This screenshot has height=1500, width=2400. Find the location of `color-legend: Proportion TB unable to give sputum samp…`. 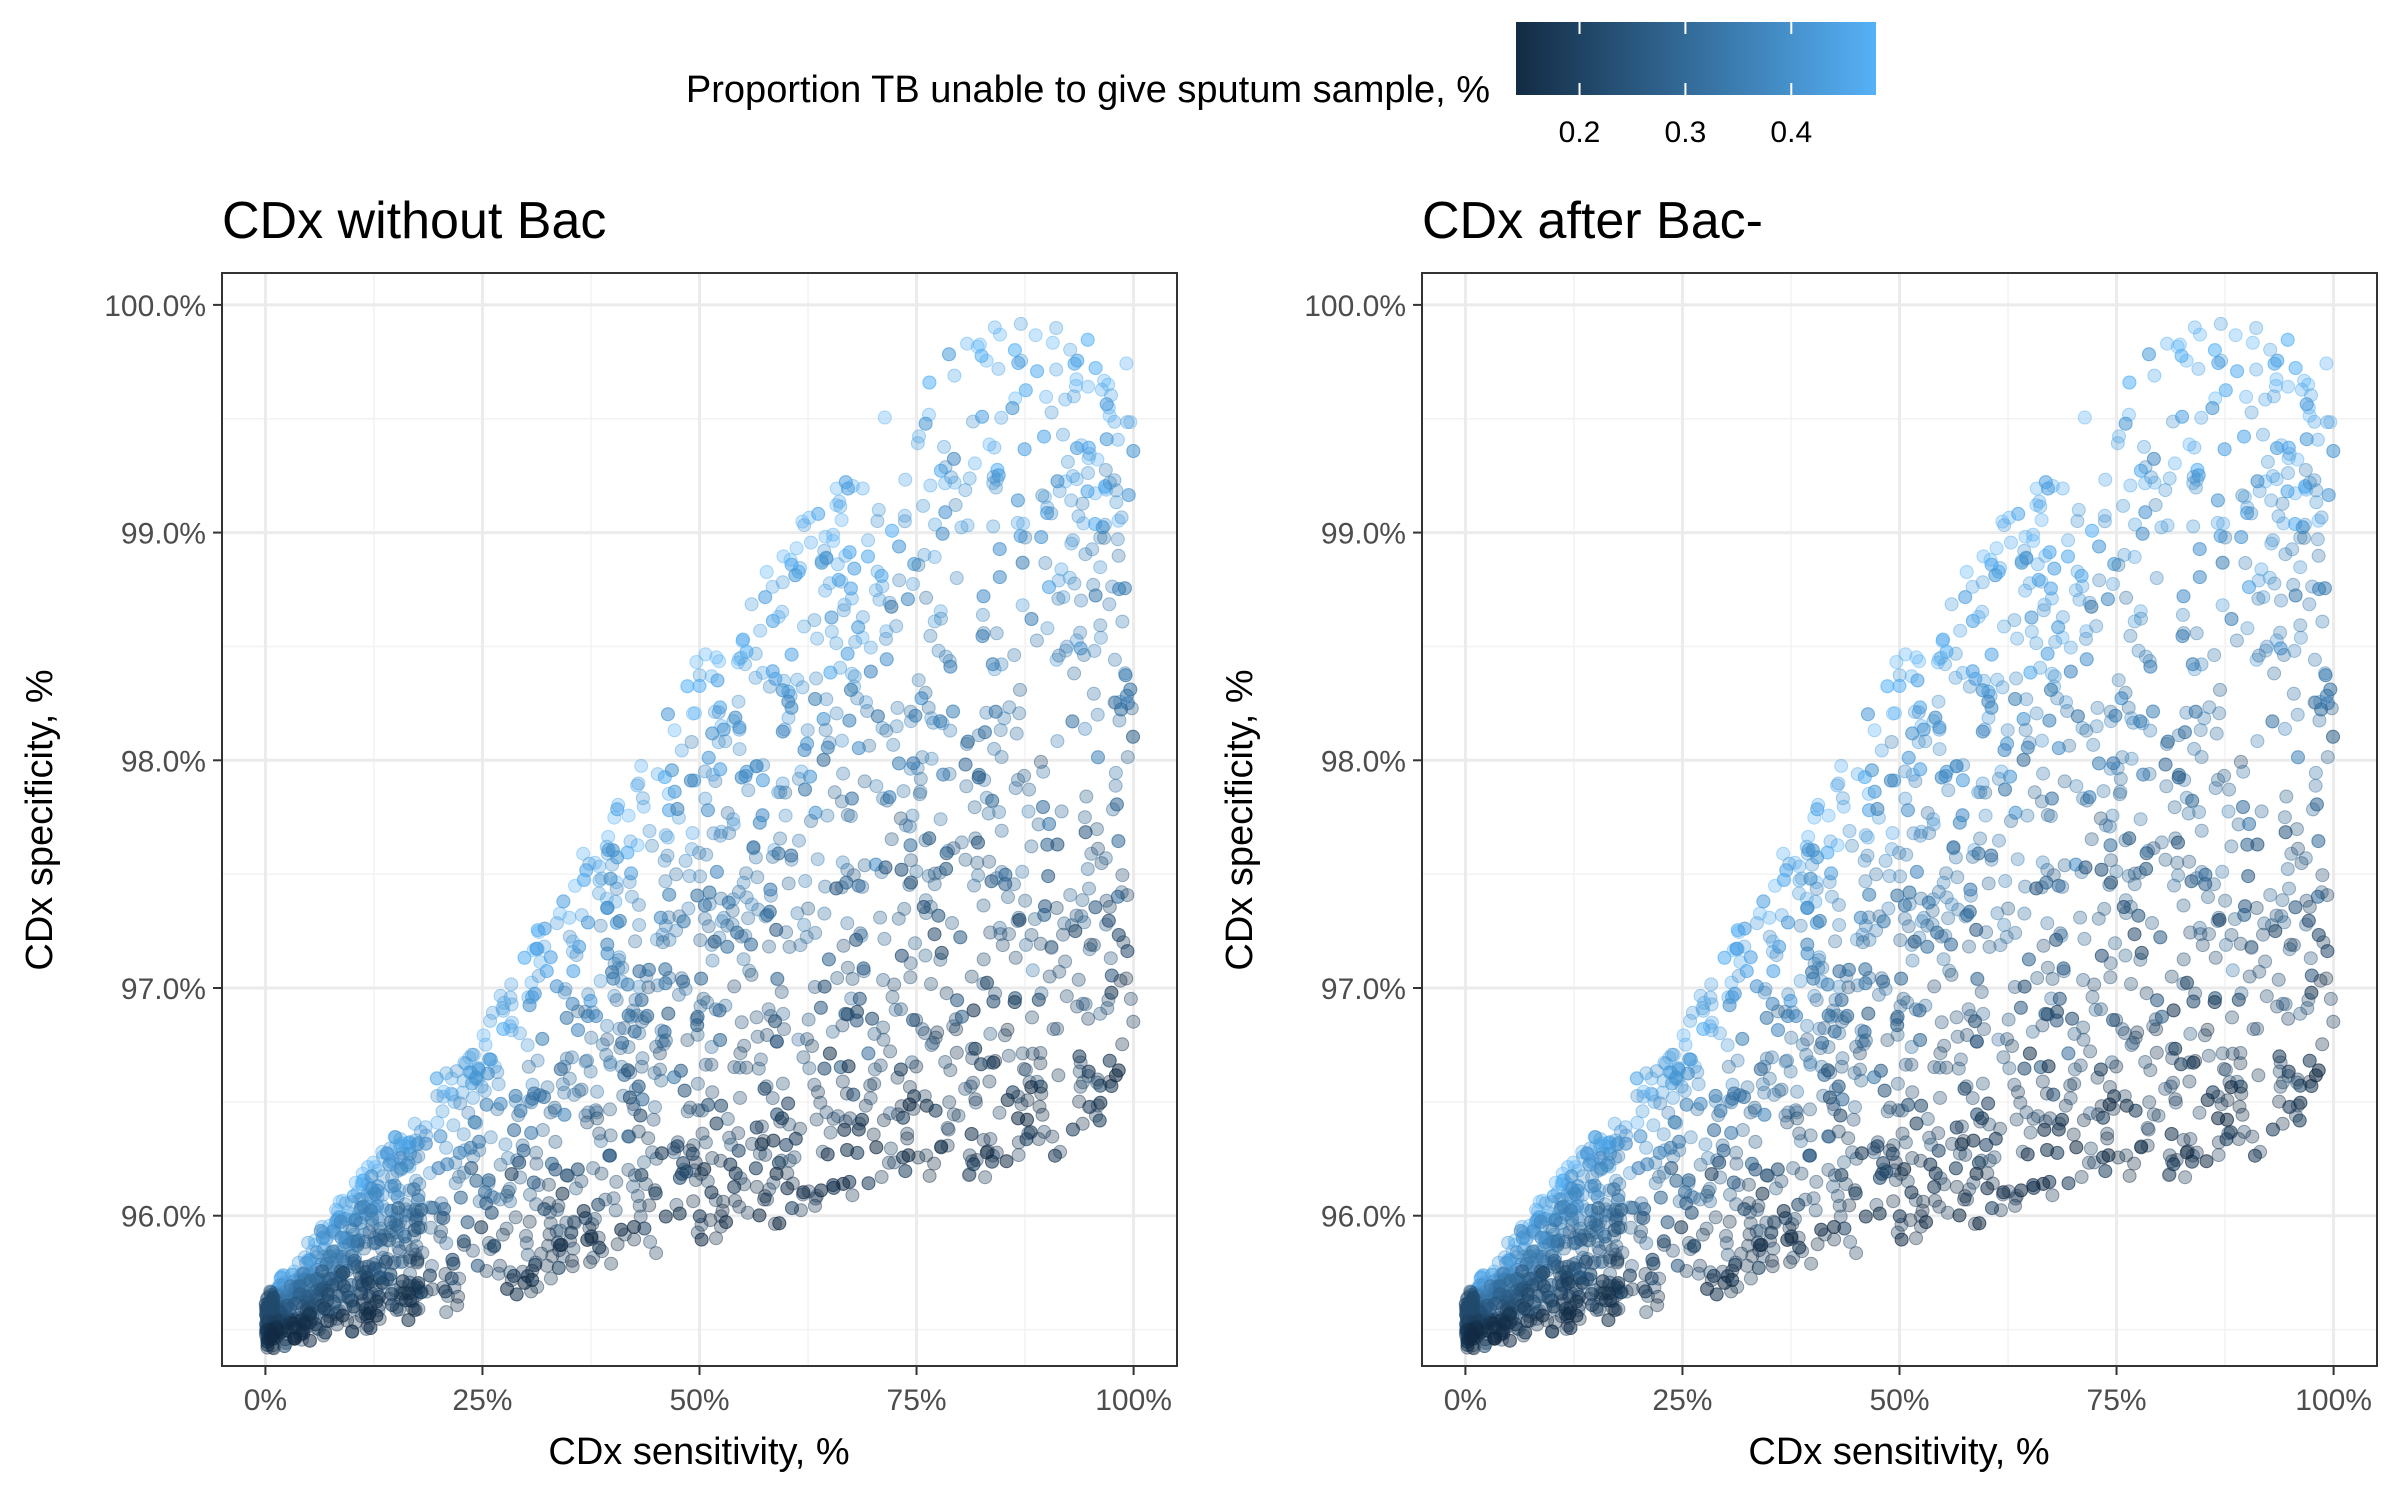

color-legend: Proportion TB unable to give sputum samp… is located at coordinates (1281, 85).